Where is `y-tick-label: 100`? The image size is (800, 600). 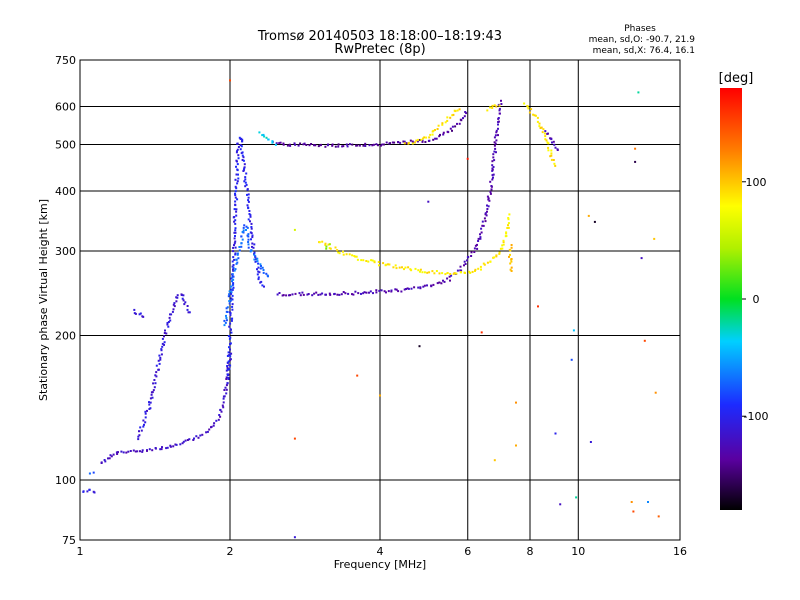 y-tick-label: 100 is located at coordinates (65, 480).